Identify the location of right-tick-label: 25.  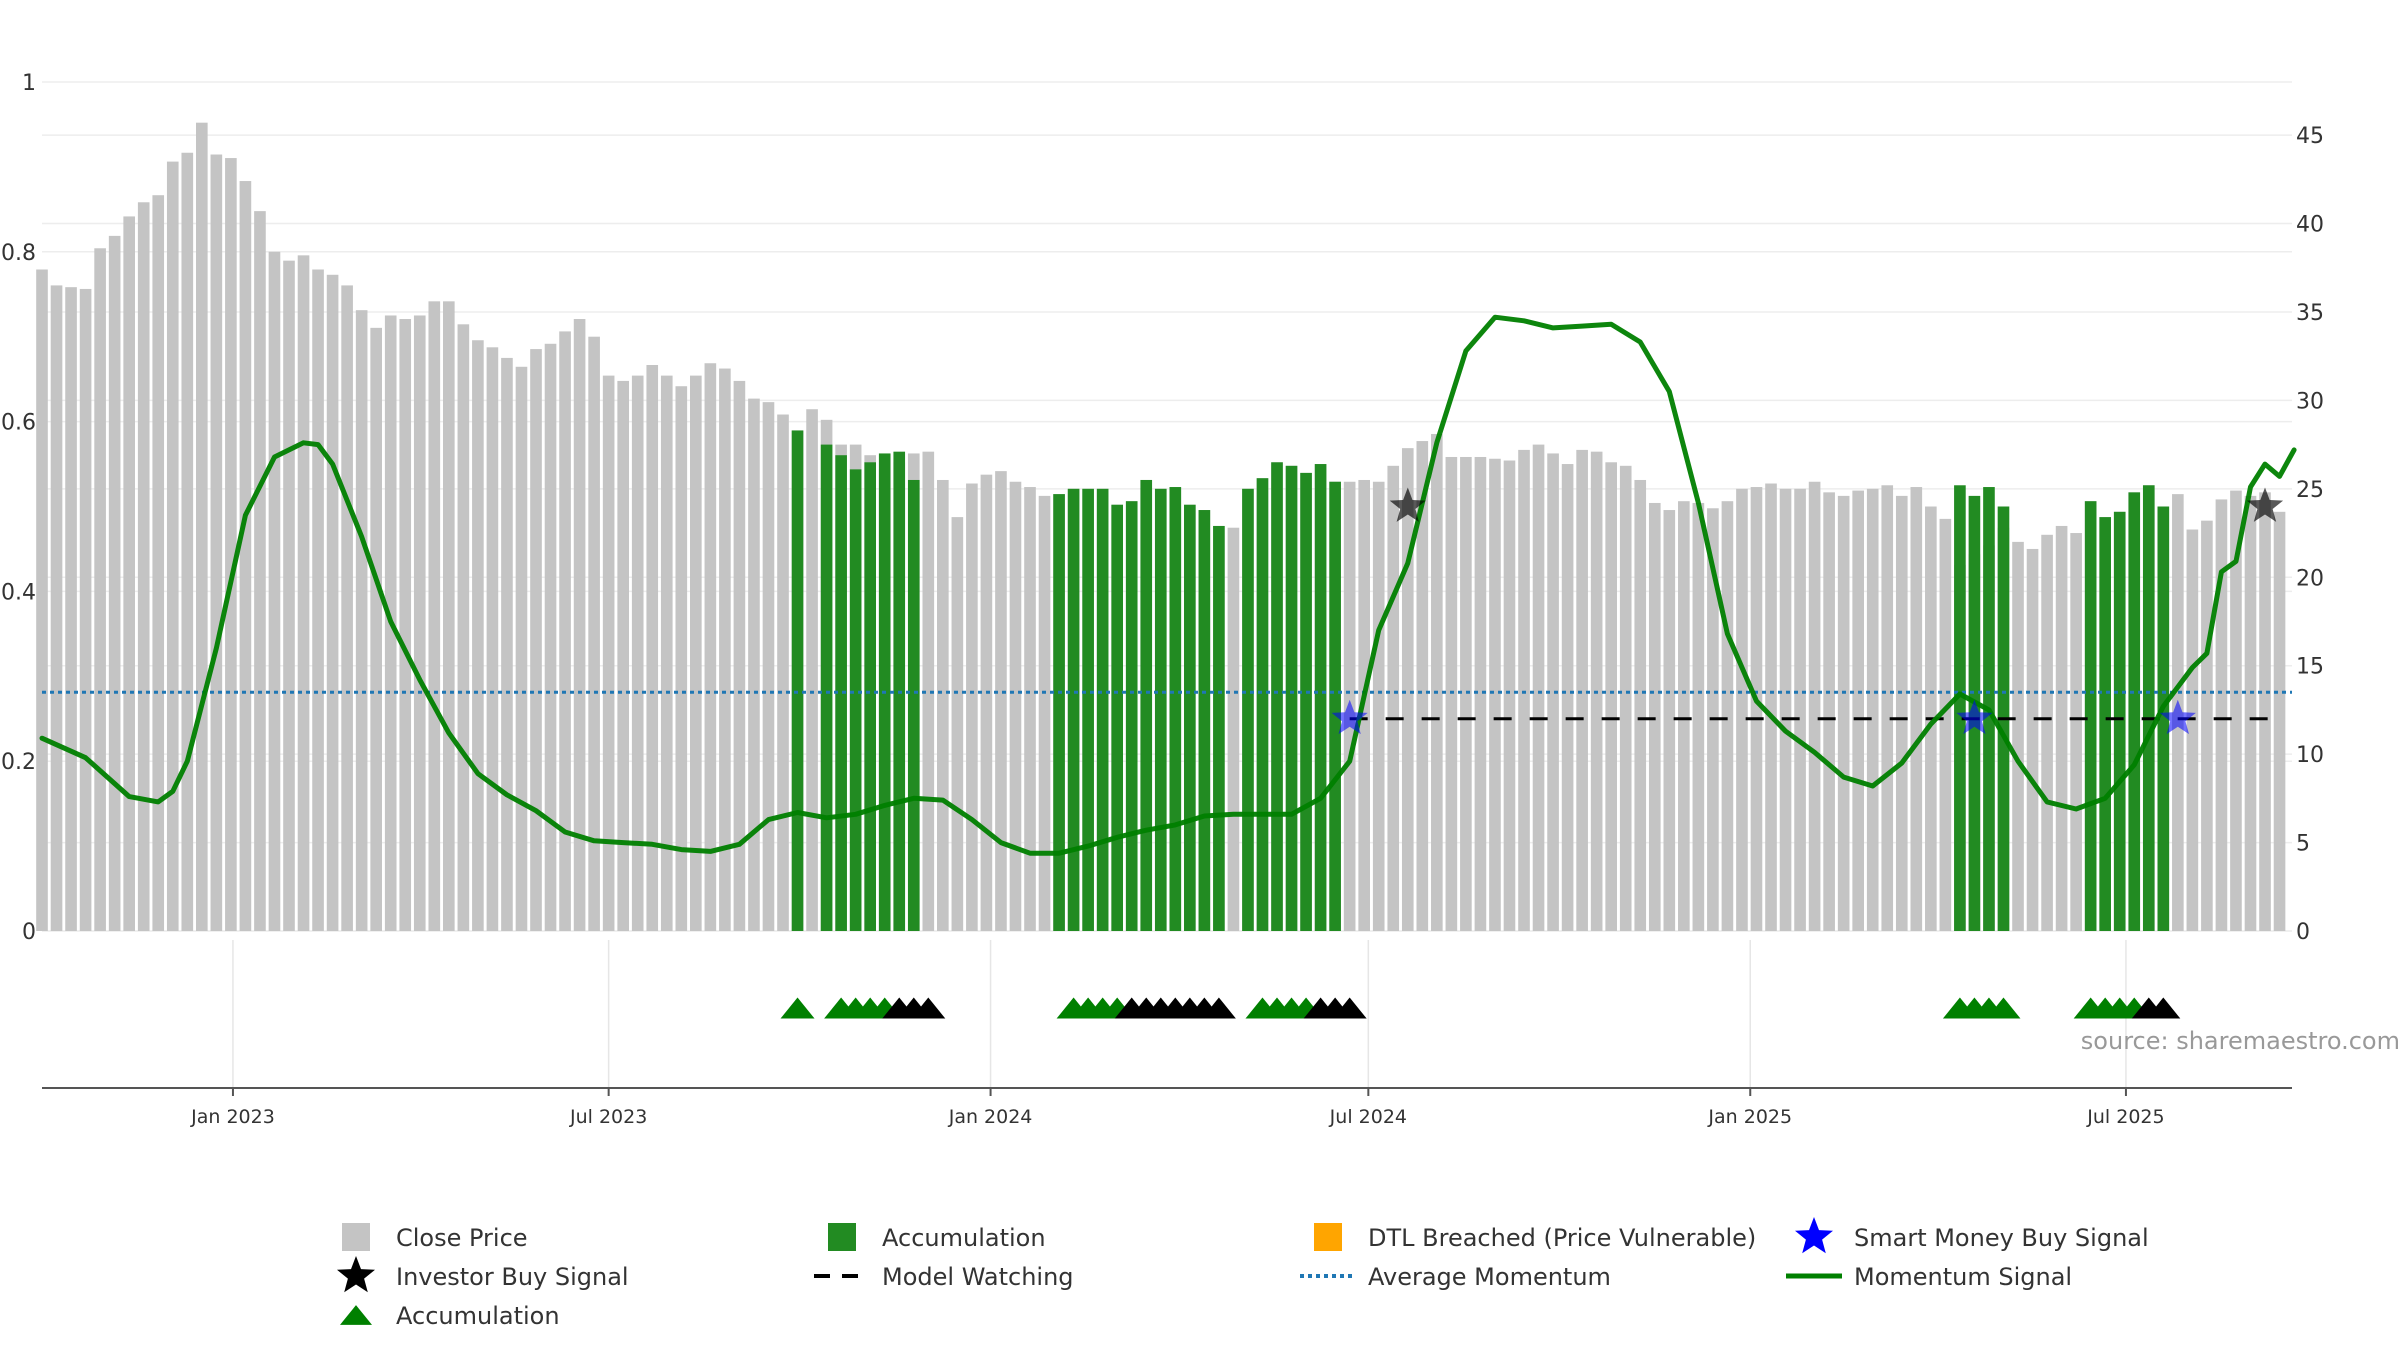
(2310, 490).